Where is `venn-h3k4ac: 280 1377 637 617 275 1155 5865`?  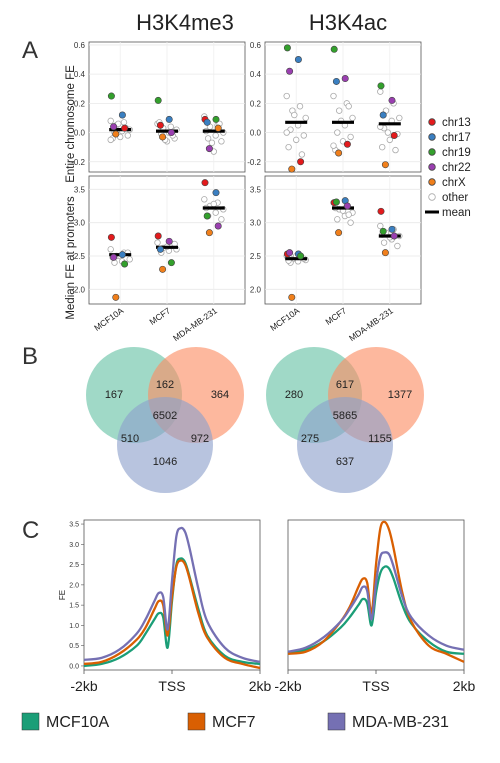
venn-h3k4ac: 280 1377 637 617 275 1155 5865 is located at coordinates (345, 420).